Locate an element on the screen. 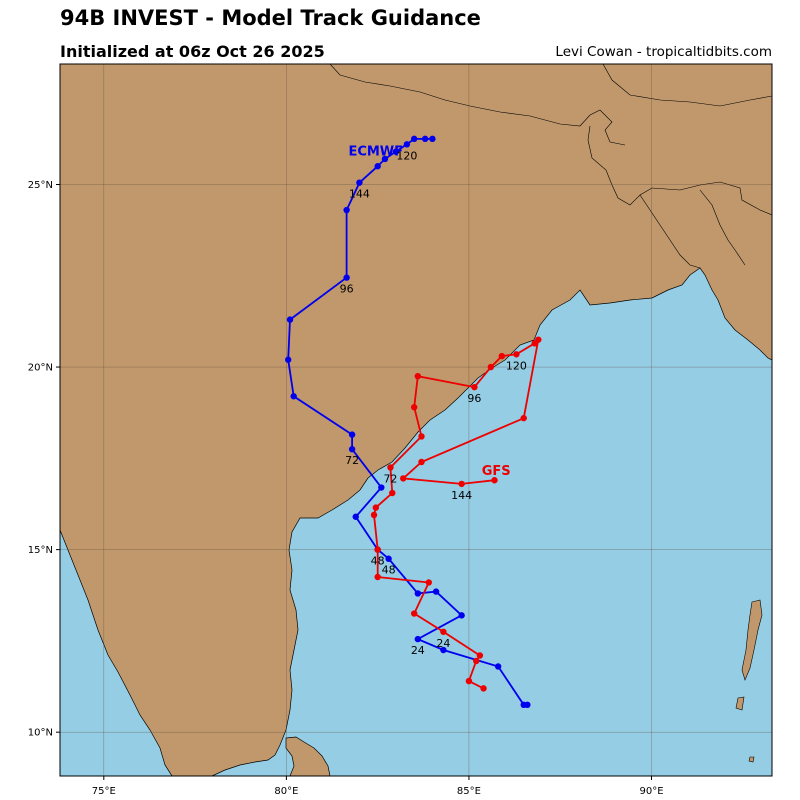 The height and width of the screenshot is (800, 800). lon-tick-label: 90°E is located at coordinates (651, 791).